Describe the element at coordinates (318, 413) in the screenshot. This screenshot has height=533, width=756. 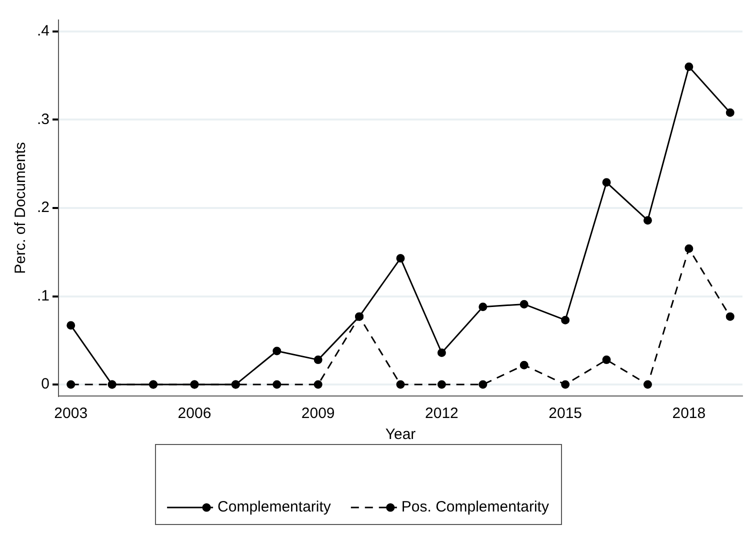
I see `x-tick-label: 2009` at that location.